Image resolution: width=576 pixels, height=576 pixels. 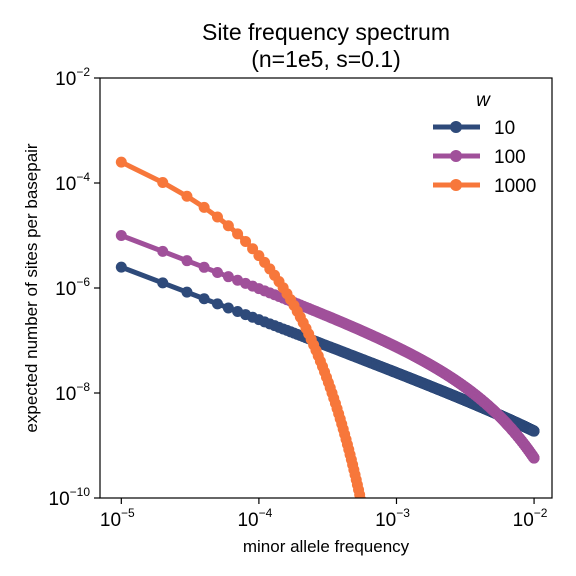 What do you see at coordinates (117, 518) in the screenshot?
I see `x-tick-label: 10⁻⁵` at bounding box center [117, 518].